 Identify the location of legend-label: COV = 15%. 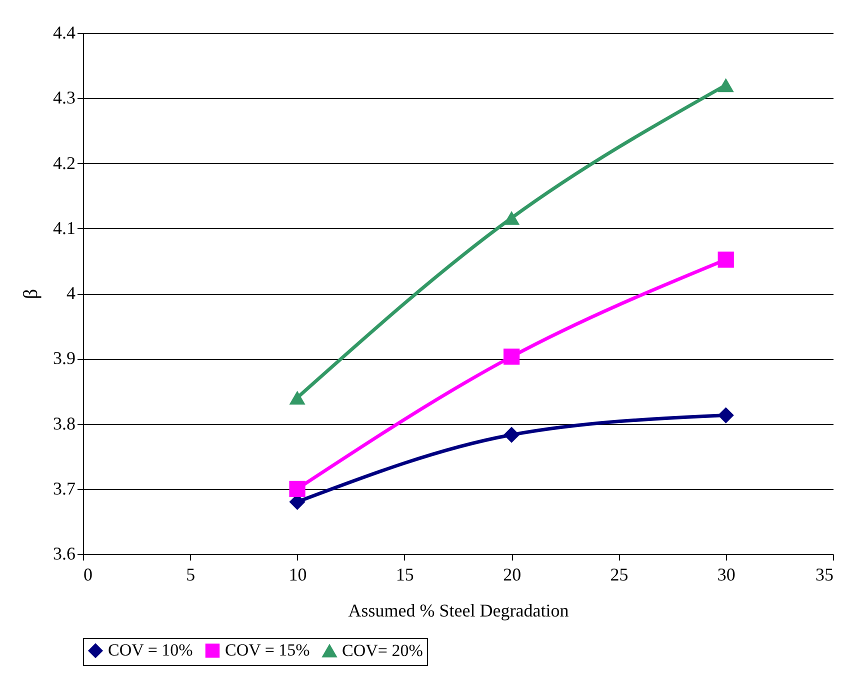
(267, 650).